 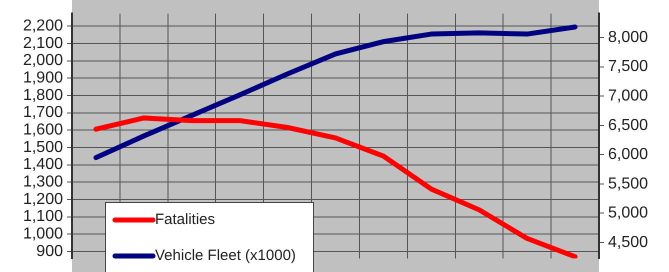 I want to click on y2-tick-label: 6,000, so click(x=628, y=155).